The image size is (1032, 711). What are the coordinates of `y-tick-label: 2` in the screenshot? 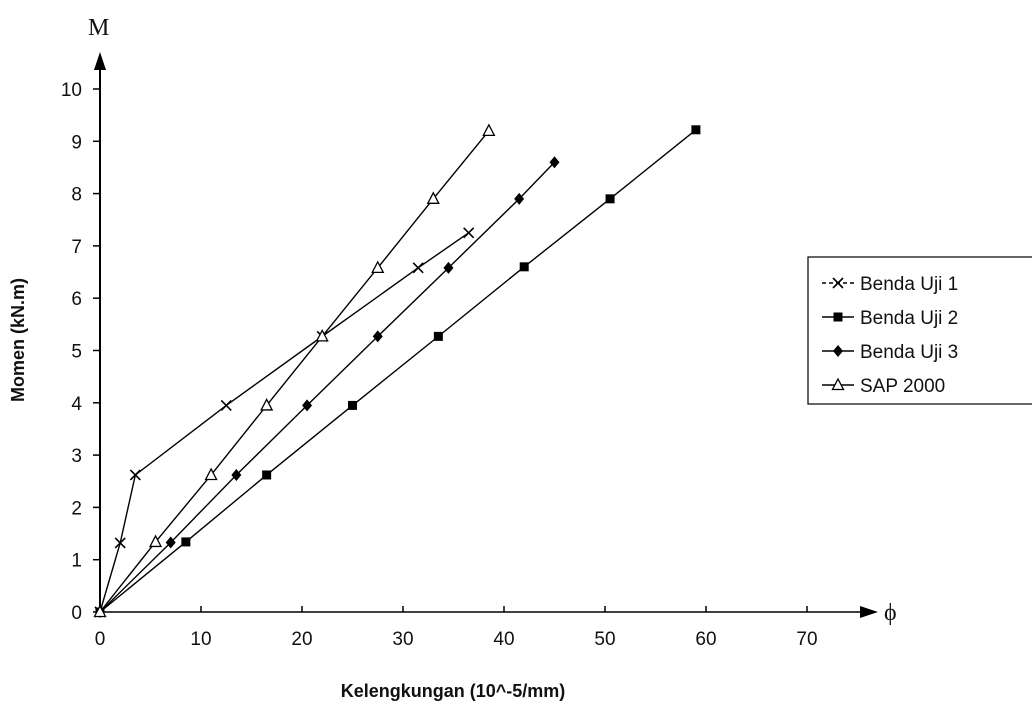 It's located at (76, 508).